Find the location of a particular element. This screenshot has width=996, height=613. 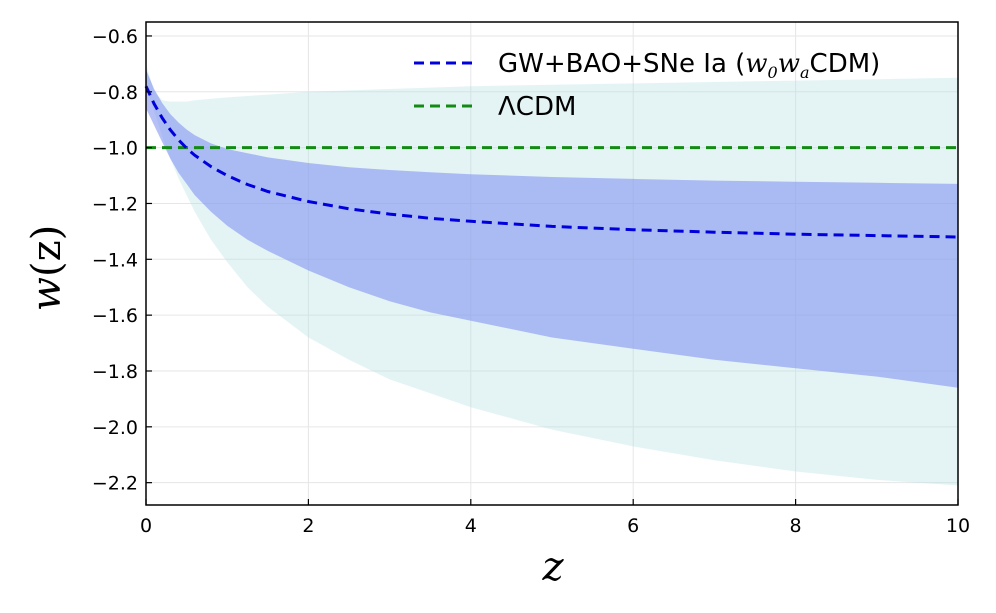

x-tick-label: 6 is located at coordinates (633, 526).